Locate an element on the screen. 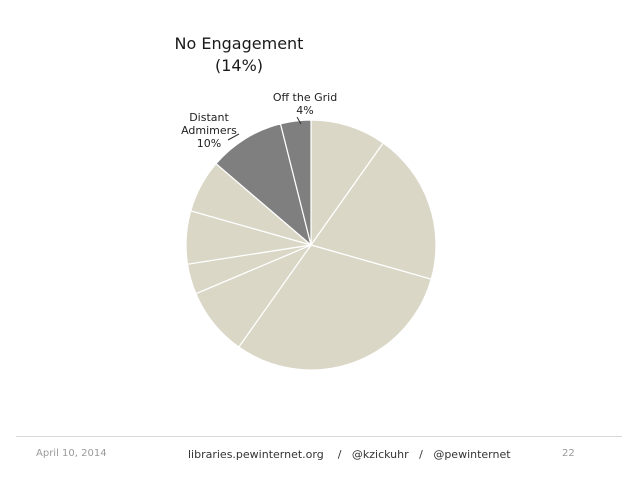  footer-page-number: 22 is located at coordinates (568, 453).